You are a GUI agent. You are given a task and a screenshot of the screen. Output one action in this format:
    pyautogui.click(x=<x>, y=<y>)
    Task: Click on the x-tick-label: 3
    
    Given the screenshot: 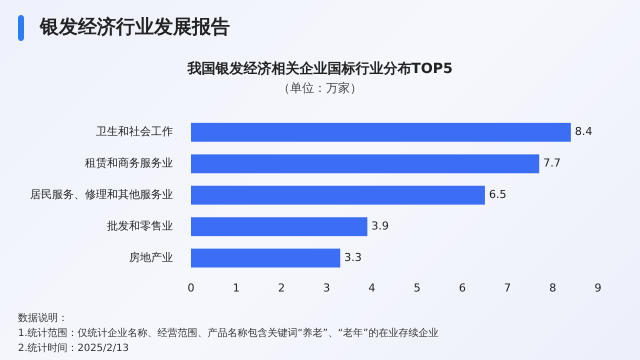 What is the action you would take?
    pyautogui.click(x=326, y=287)
    